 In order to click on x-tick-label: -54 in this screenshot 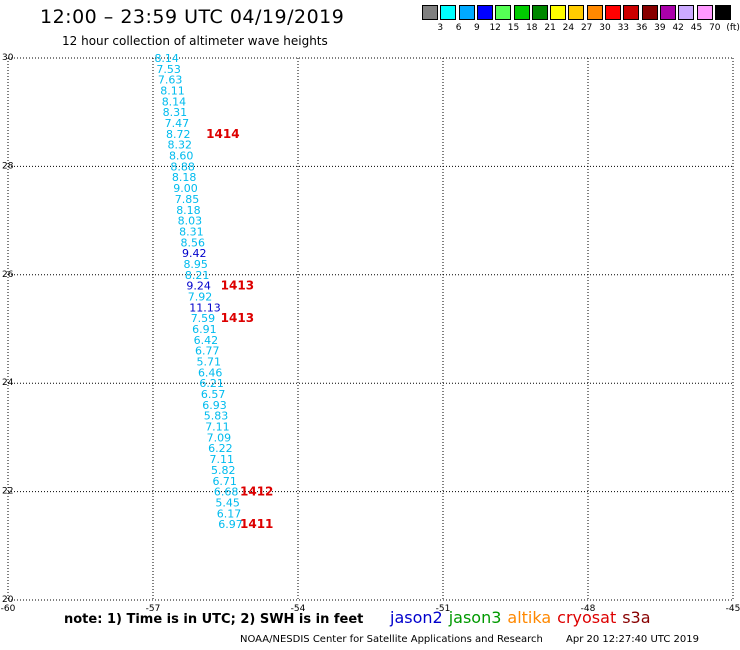, I will do `click(298, 608)`.